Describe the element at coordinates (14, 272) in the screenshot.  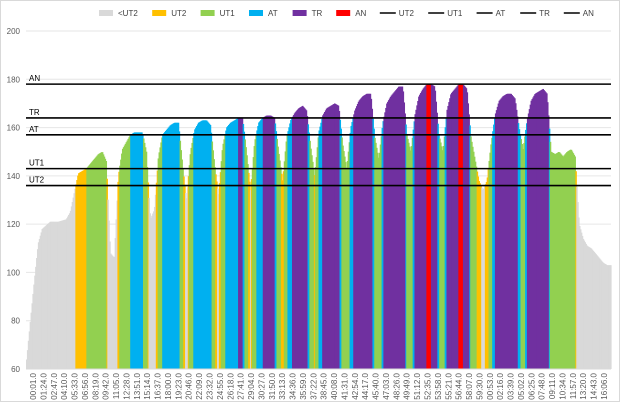
I see `y-tick-100: 100` at that location.